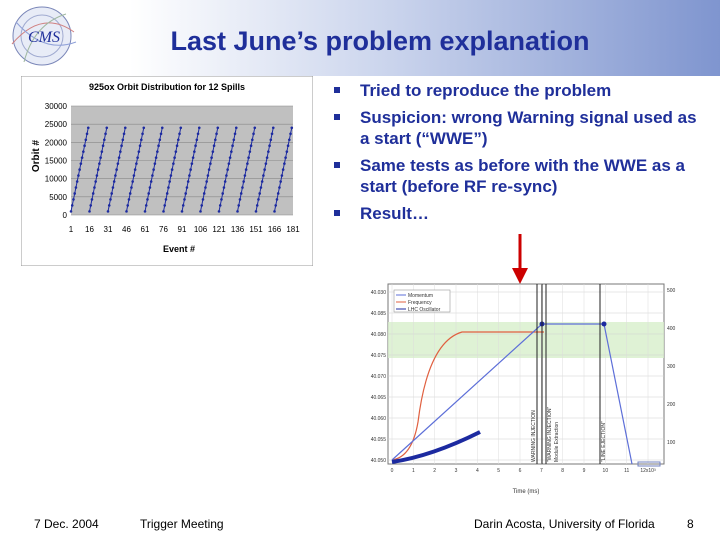 This screenshot has width=720, height=540. I want to click on slide-title: Last June’s problem explanation, so click(380, 41).